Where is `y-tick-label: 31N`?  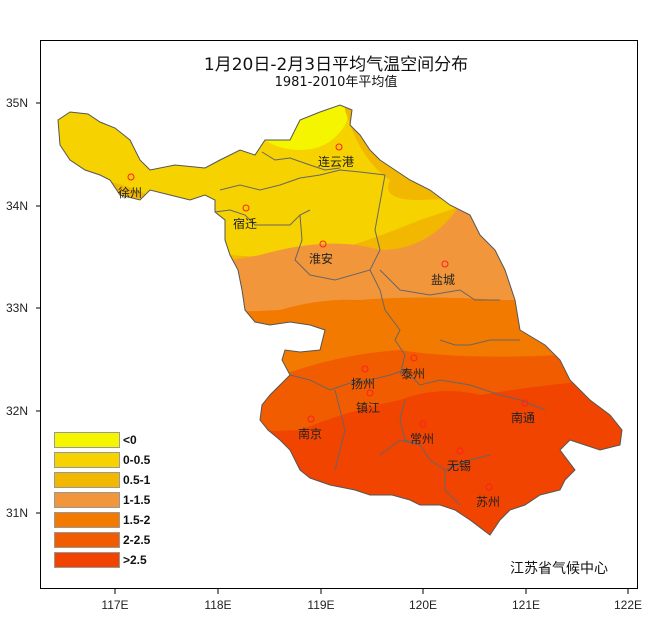
y-tick-label: 31N is located at coordinates (17, 513).